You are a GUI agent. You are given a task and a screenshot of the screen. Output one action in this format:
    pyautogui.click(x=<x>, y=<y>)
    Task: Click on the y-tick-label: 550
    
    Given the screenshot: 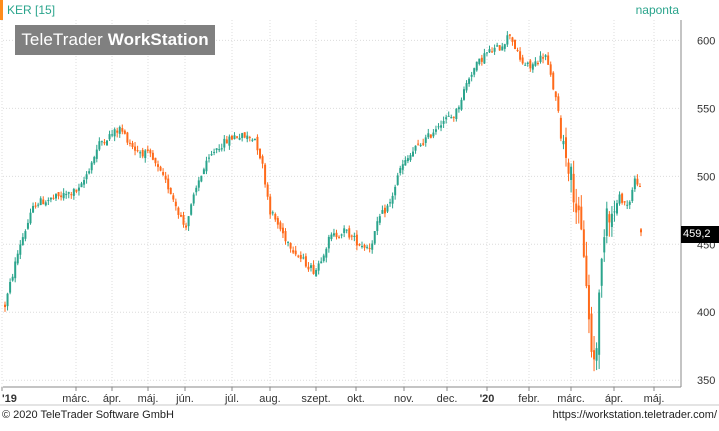 What is the action you would take?
    pyautogui.click(x=706, y=109)
    